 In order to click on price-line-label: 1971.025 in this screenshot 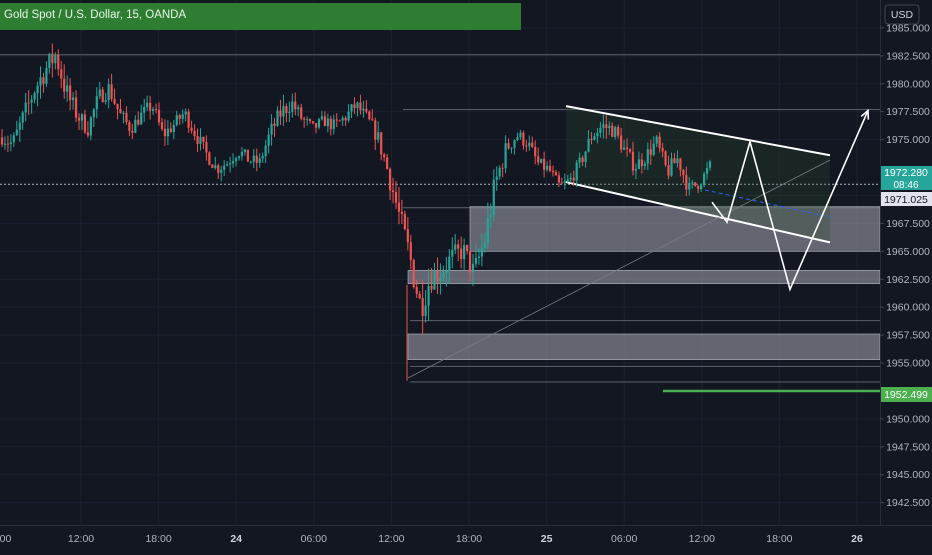, I will do `click(906, 200)`.